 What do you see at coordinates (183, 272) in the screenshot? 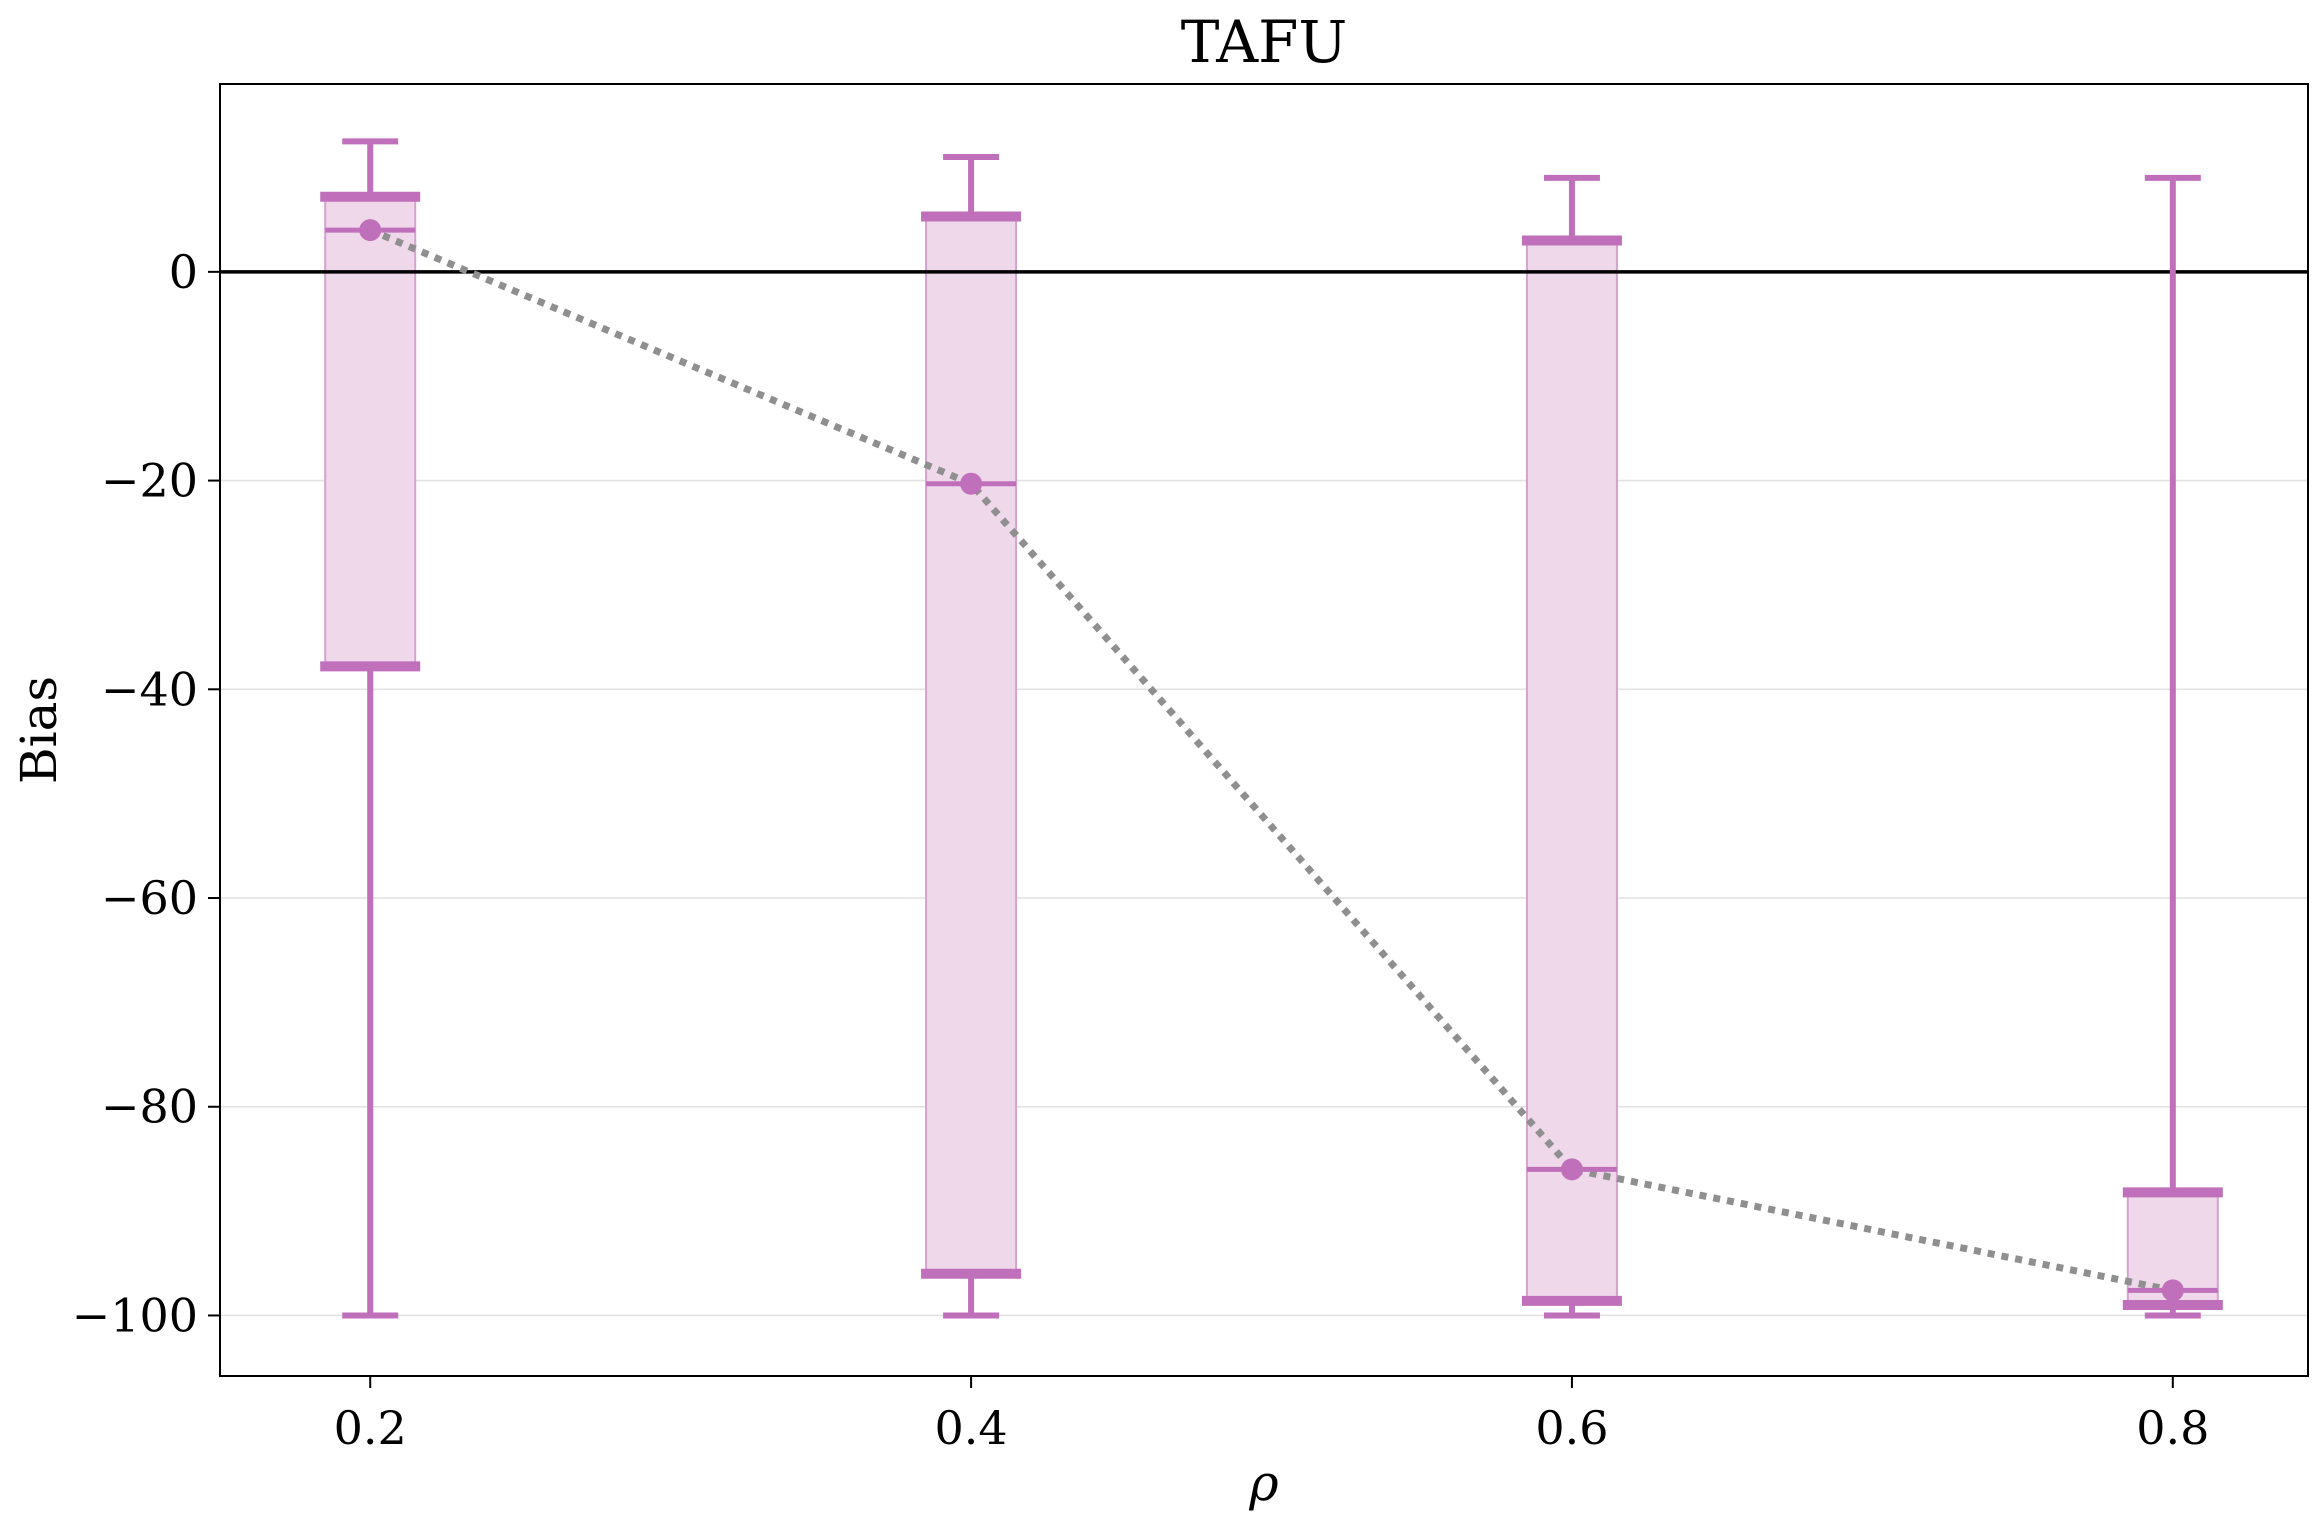
I see `y-tick-label: 0` at bounding box center [183, 272].